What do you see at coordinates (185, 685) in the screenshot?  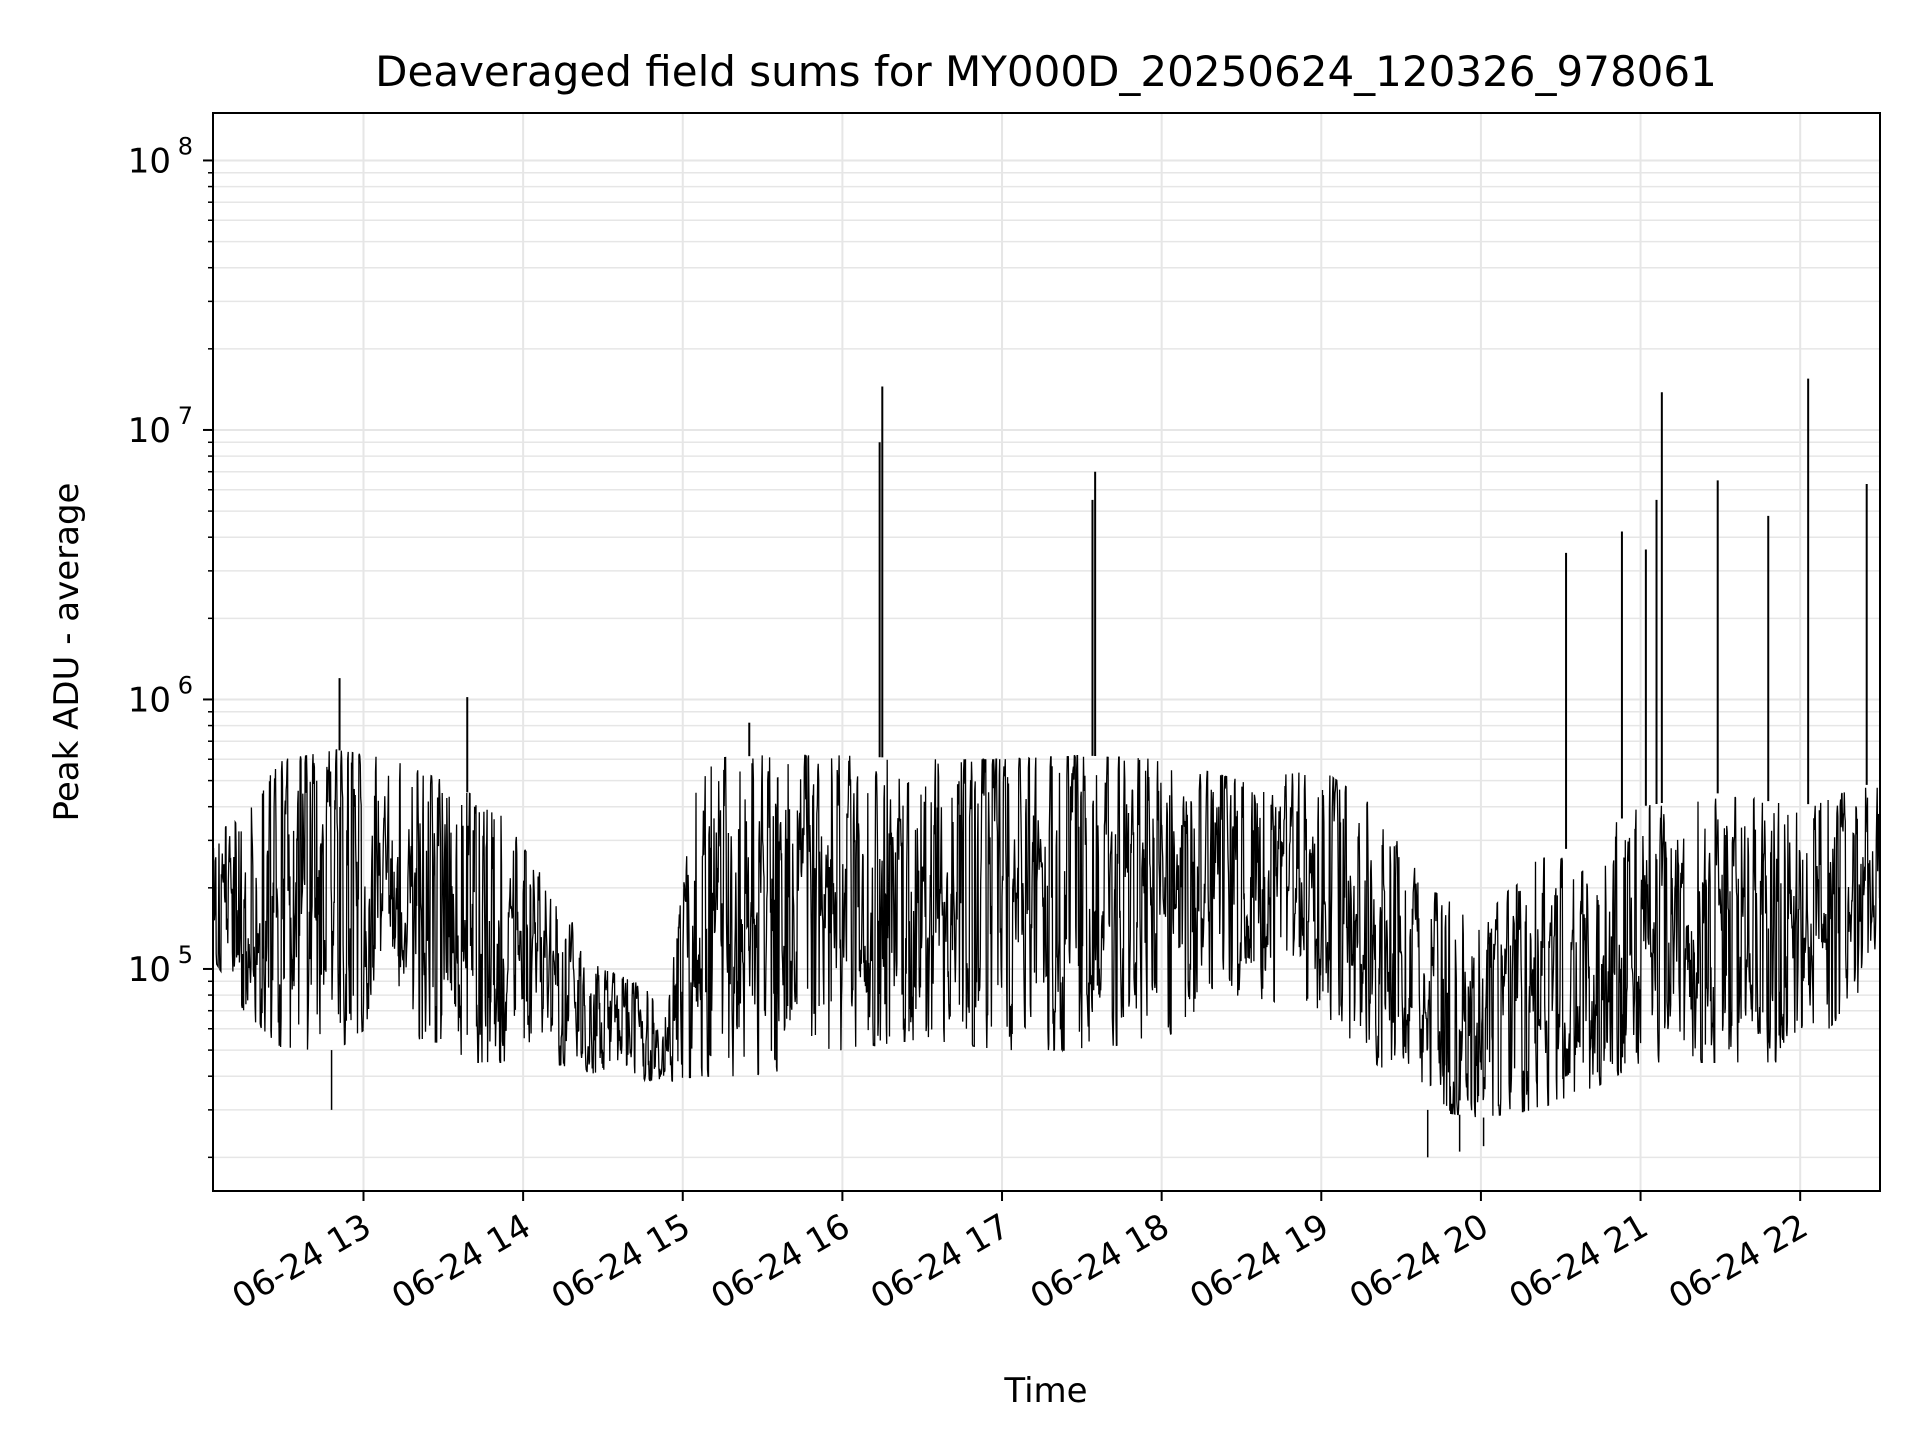 I see `y-tick-exponent: 6` at bounding box center [185, 685].